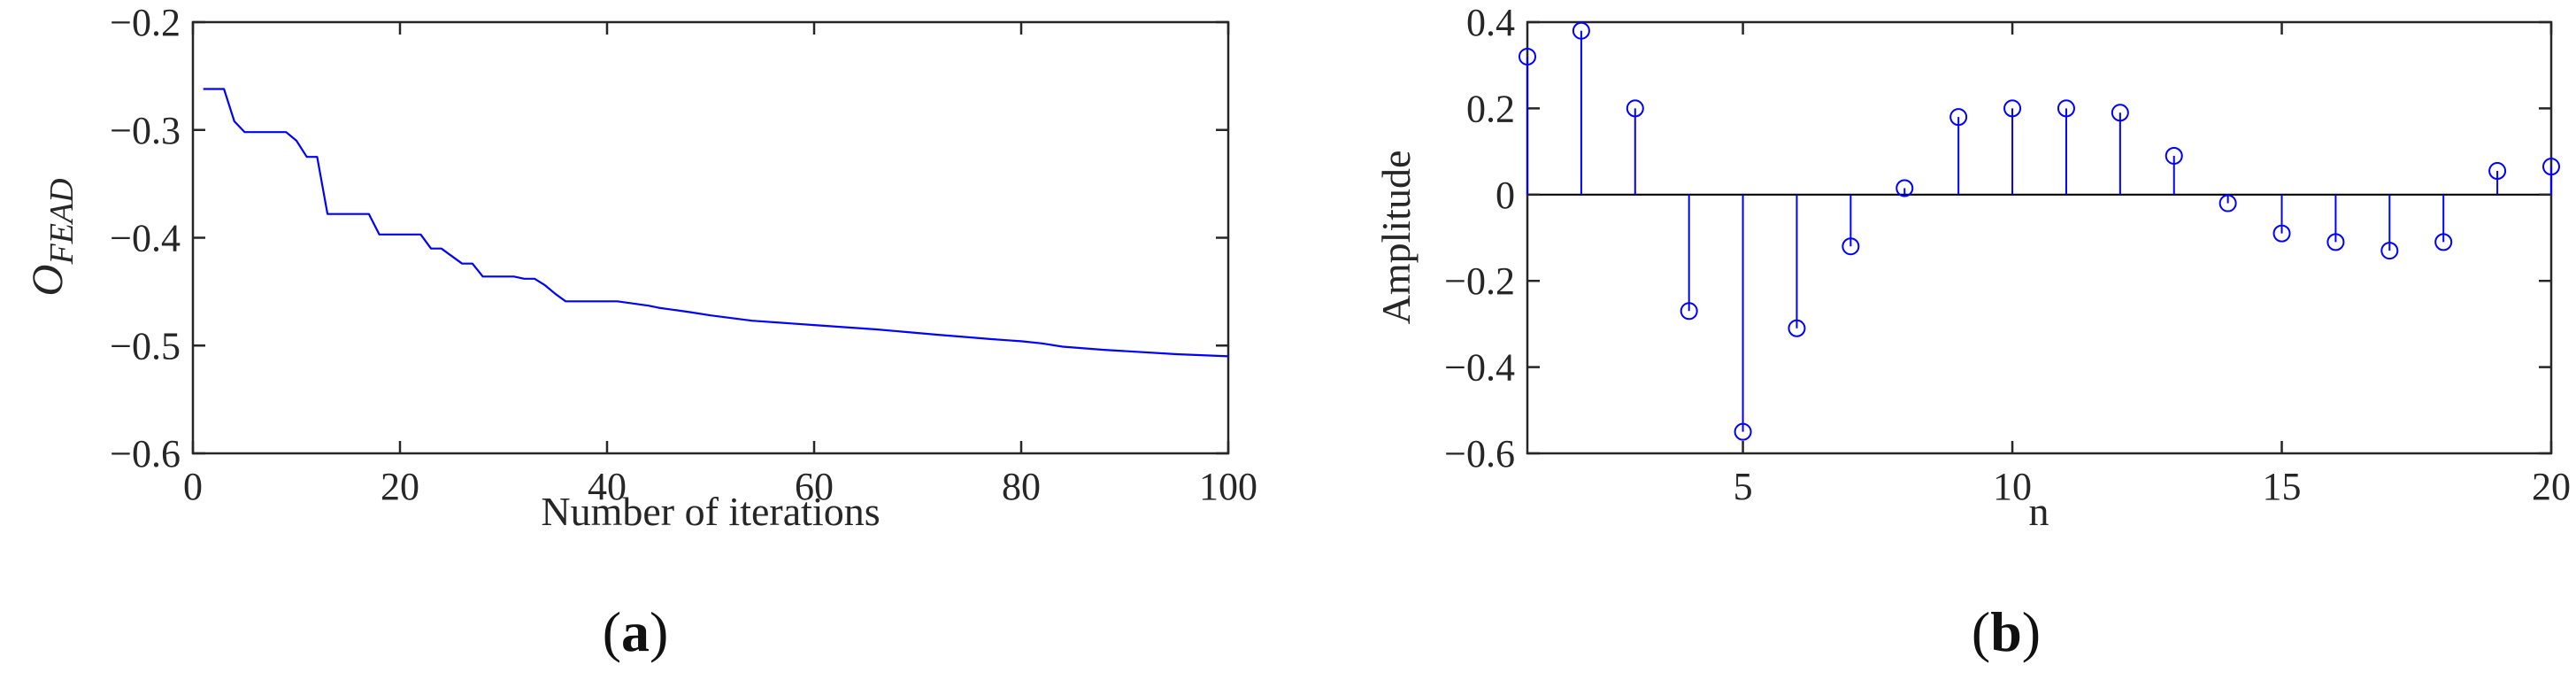  Describe the element at coordinates (1743, 486) in the screenshot. I see `x-tick-label: 5` at that location.